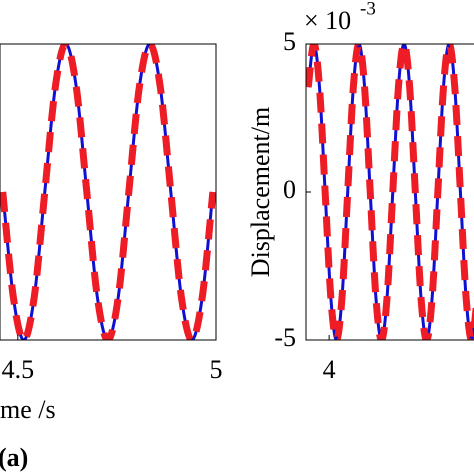 The width and height of the screenshot is (474, 474). What do you see at coordinates (289, 41) in the screenshot?
I see `y-tick-label: 5` at bounding box center [289, 41].